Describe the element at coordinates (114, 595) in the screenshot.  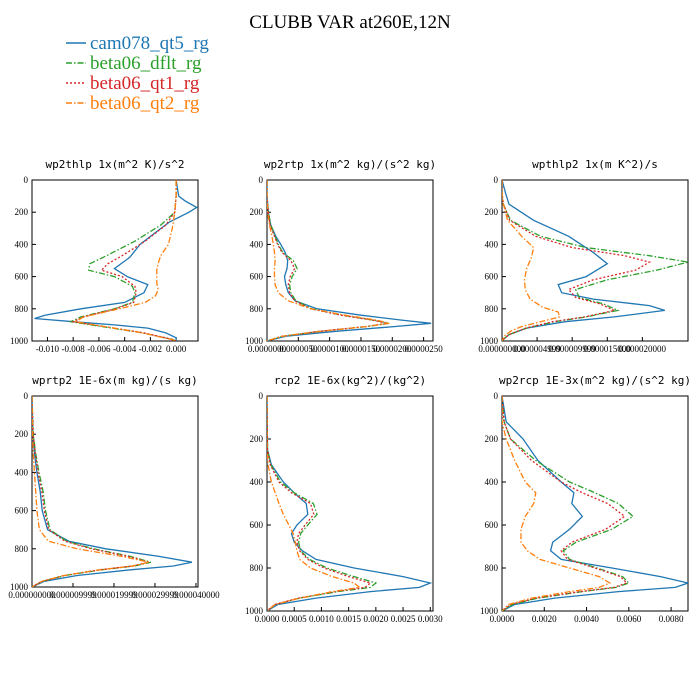
I see `x-tick-label: 0.000019999` at that location.